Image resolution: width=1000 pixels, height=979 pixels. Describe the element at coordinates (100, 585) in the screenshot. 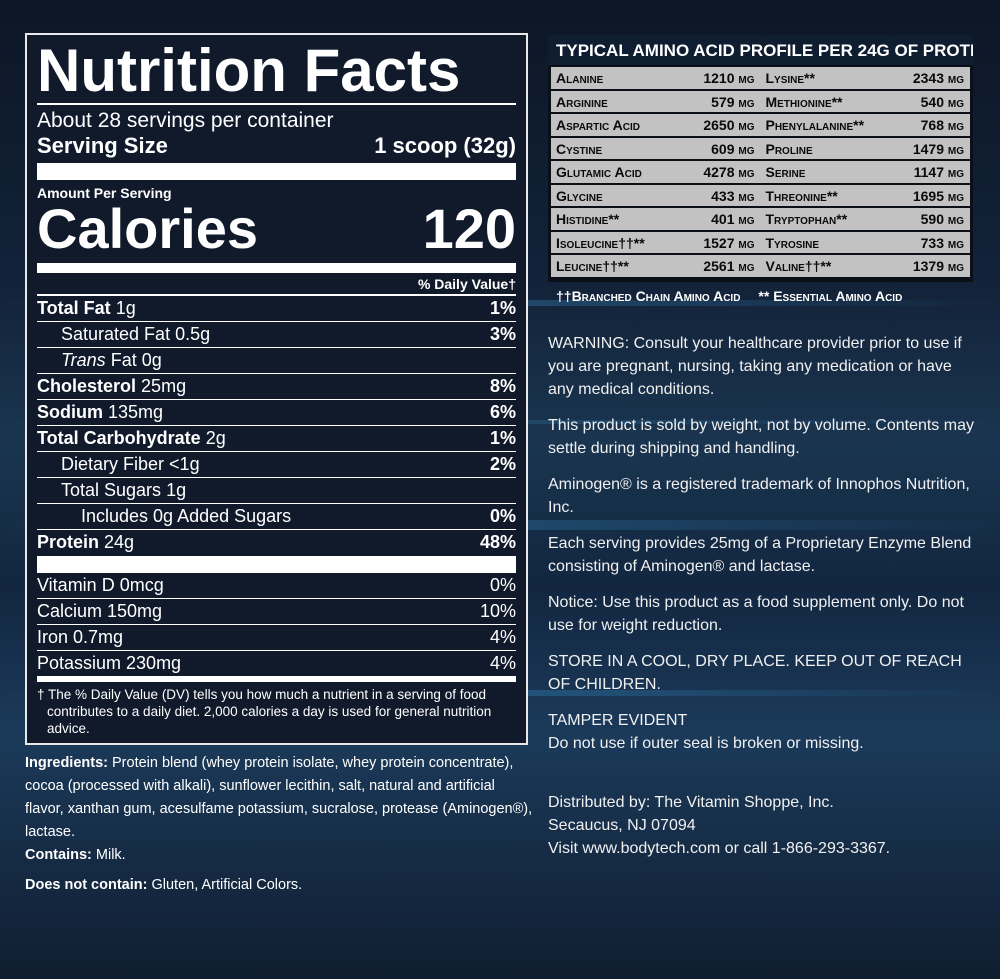

I see `vitamin-name: Vitamin D 0mcg` at that location.